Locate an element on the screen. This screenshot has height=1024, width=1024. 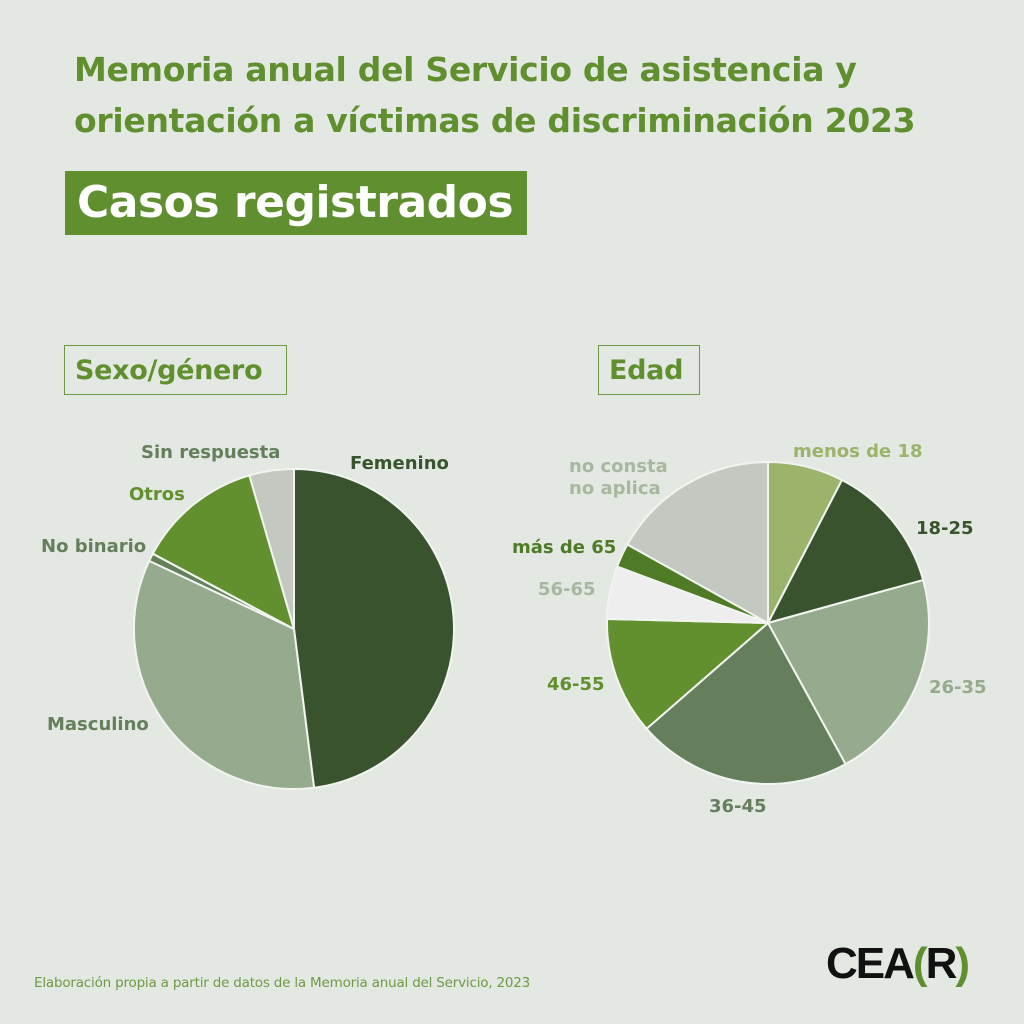
label-no-consta-no-aplica: no consta no aplica is located at coordinates (618, 478).